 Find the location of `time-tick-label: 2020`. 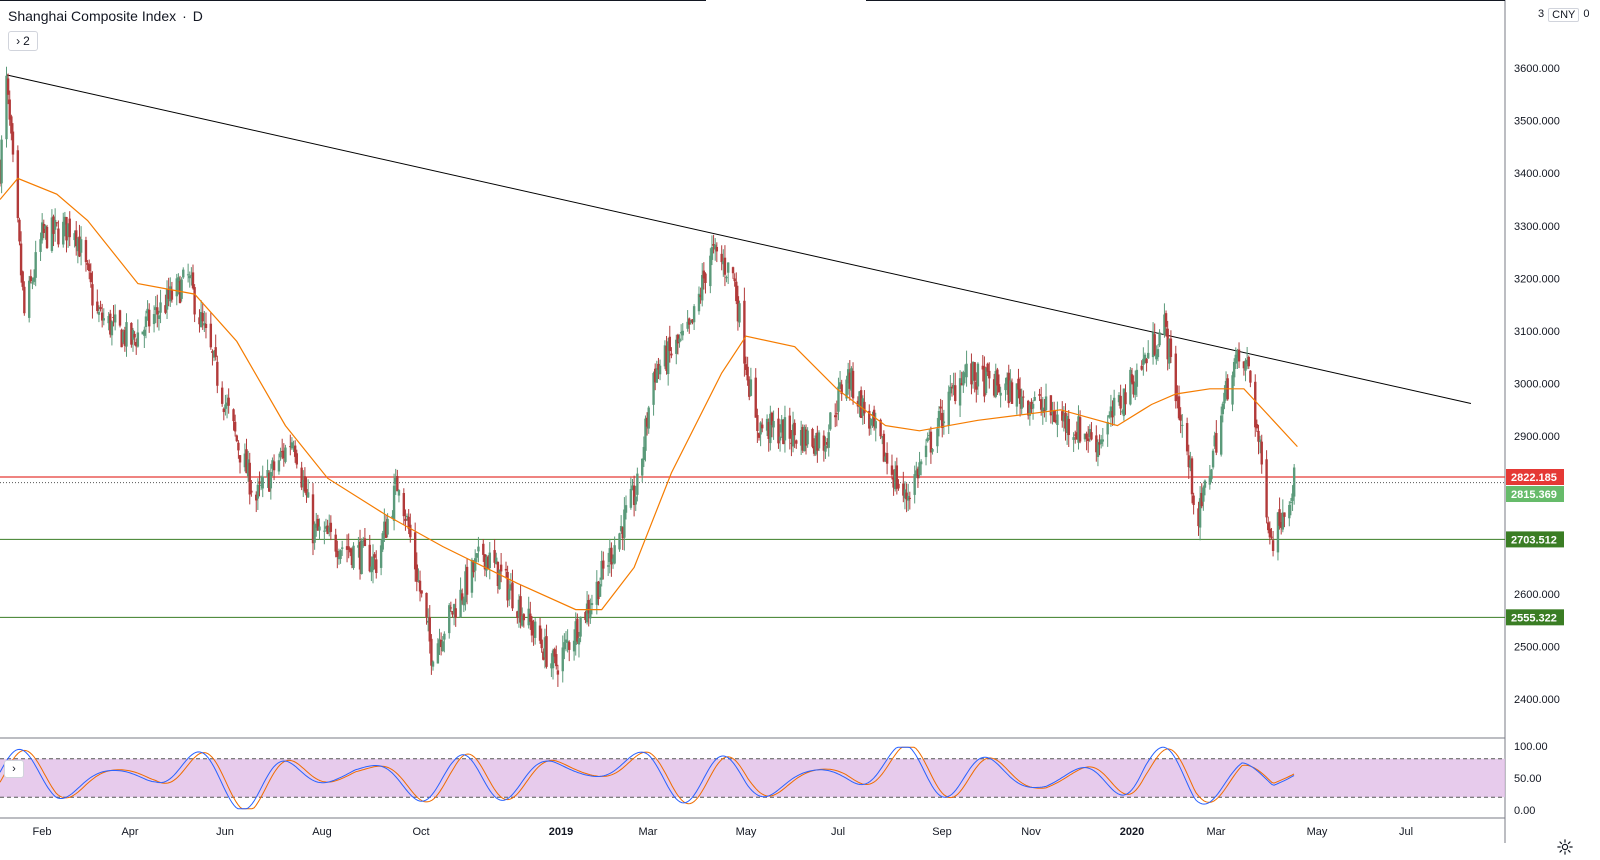

time-tick-label: 2020 is located at coordinates (1132, 832).